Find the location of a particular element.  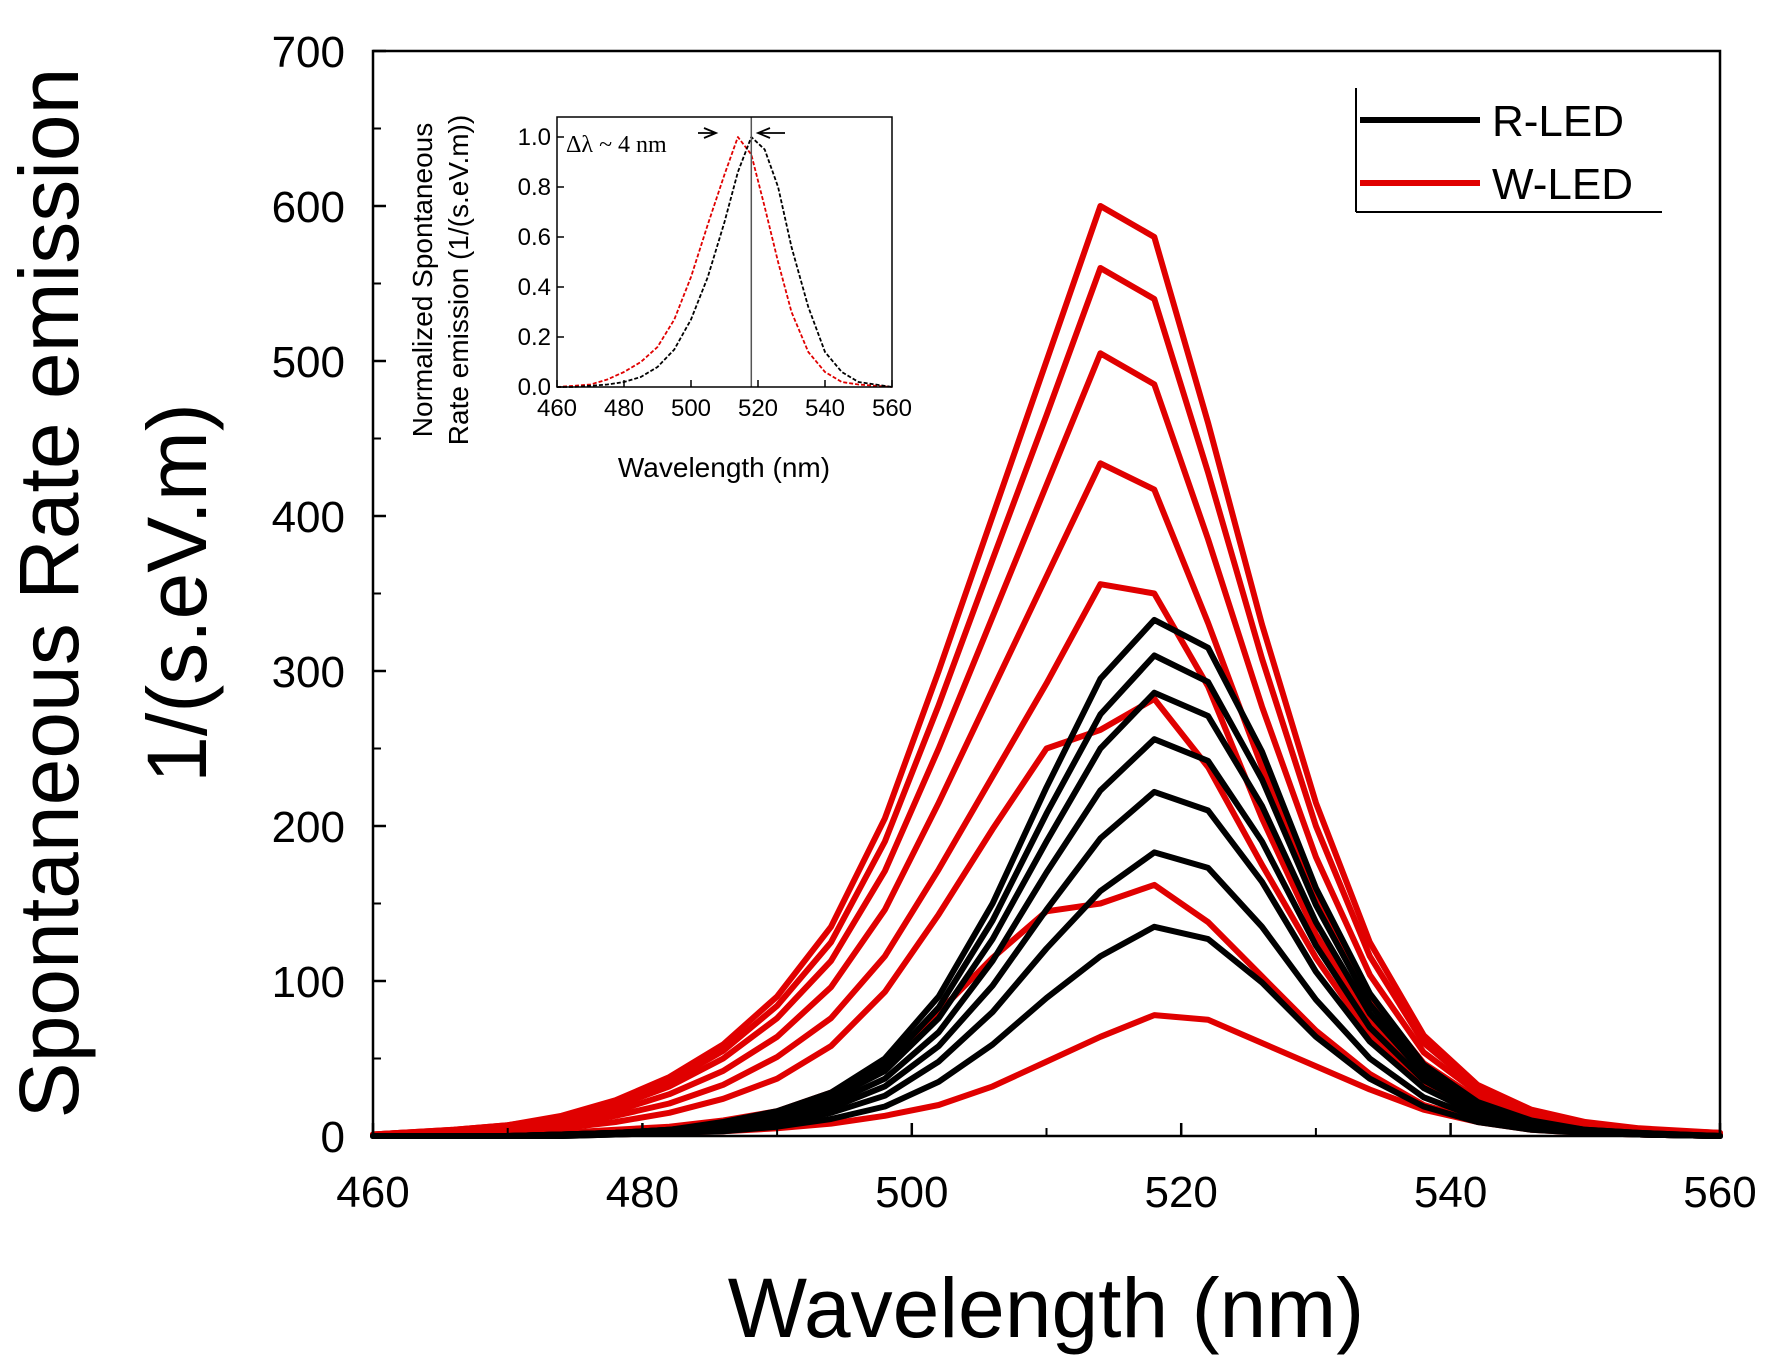

main-y-axis-title-line1: Spontaneous Rate emission is located at coordinates (49, 593).